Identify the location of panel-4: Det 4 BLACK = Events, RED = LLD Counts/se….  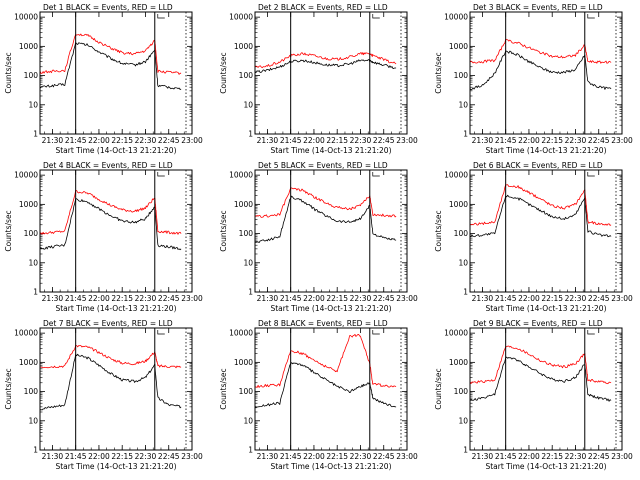
(103, 237).